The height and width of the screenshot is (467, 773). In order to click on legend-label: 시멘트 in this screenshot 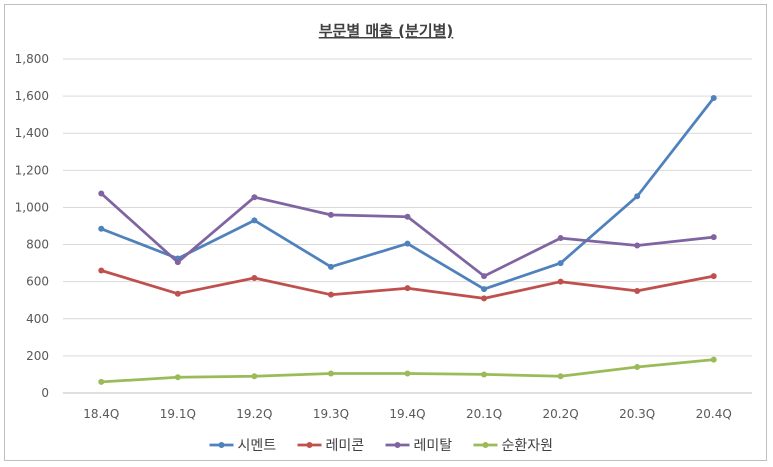, I will do `click(257, 446)`.